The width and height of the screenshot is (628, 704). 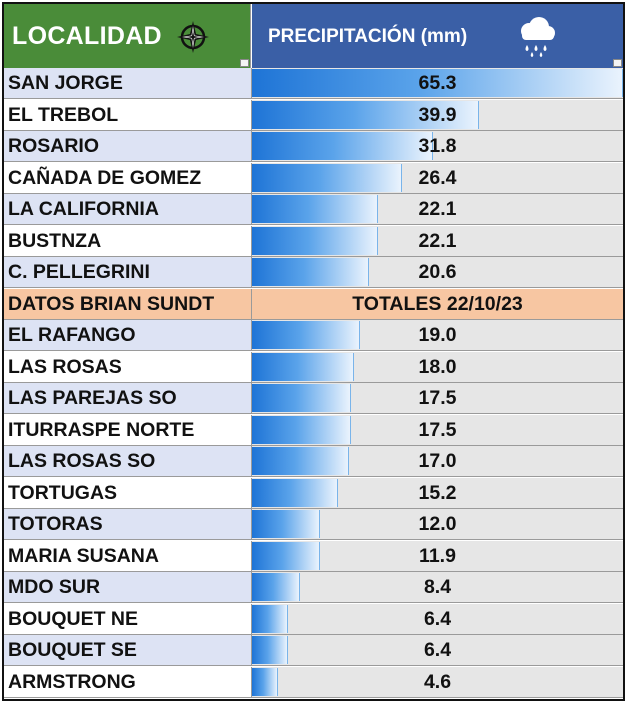 I want to click on table-row: MARIA SUSANA 11.9, so click(x=313, y=556).